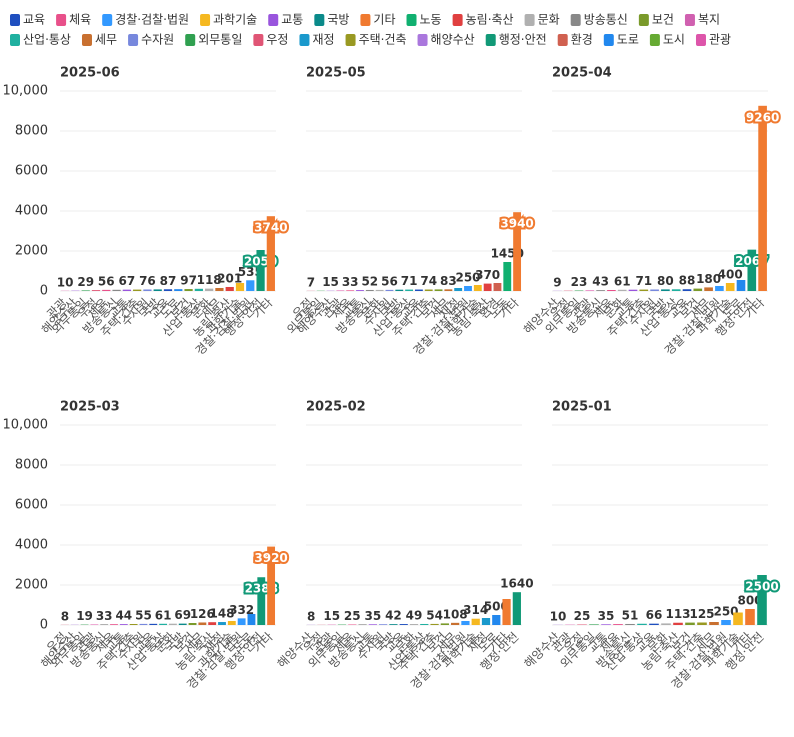 The image size is (794, 737). Describe the element at coordinates (311, 616) in the screenshot. I see `value-label: 8` at that location.